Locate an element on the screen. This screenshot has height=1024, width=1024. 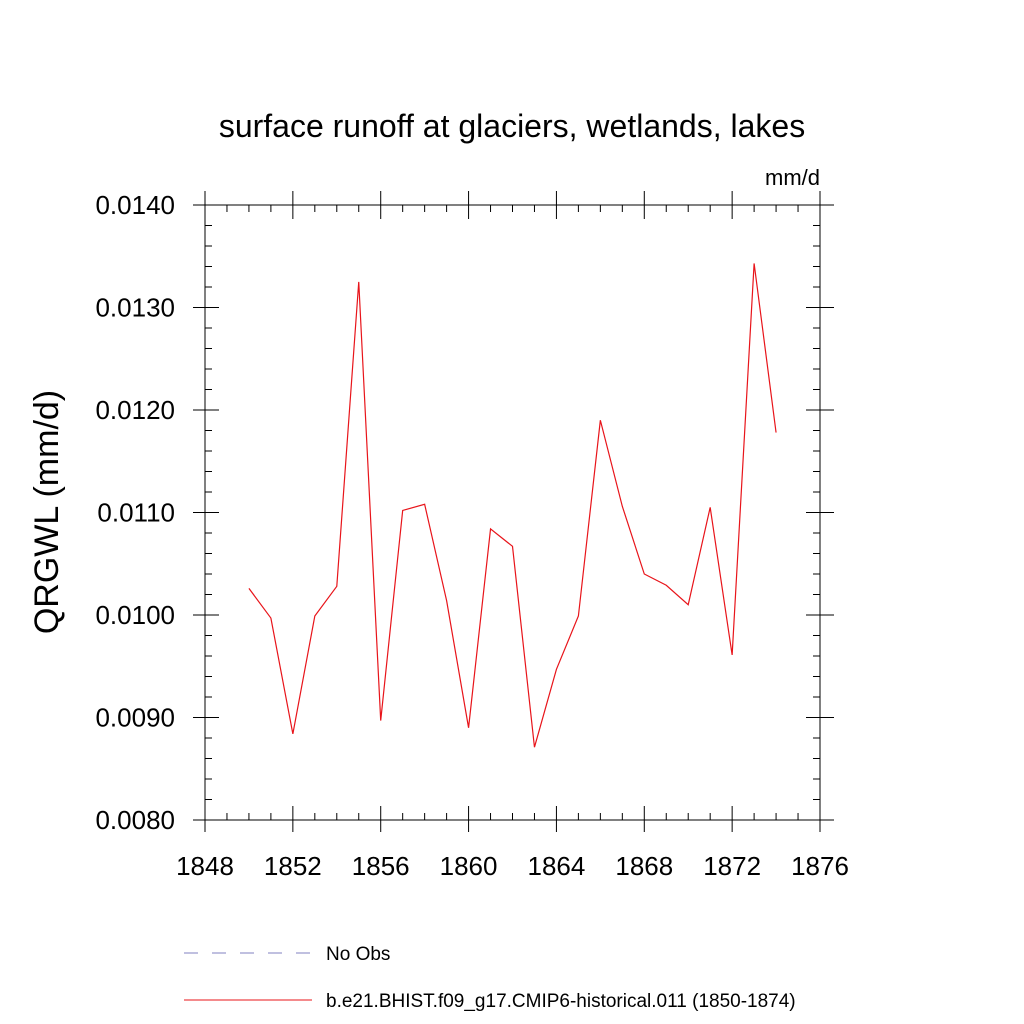
legend-label: No Obs is located at coordinates (358, 954).